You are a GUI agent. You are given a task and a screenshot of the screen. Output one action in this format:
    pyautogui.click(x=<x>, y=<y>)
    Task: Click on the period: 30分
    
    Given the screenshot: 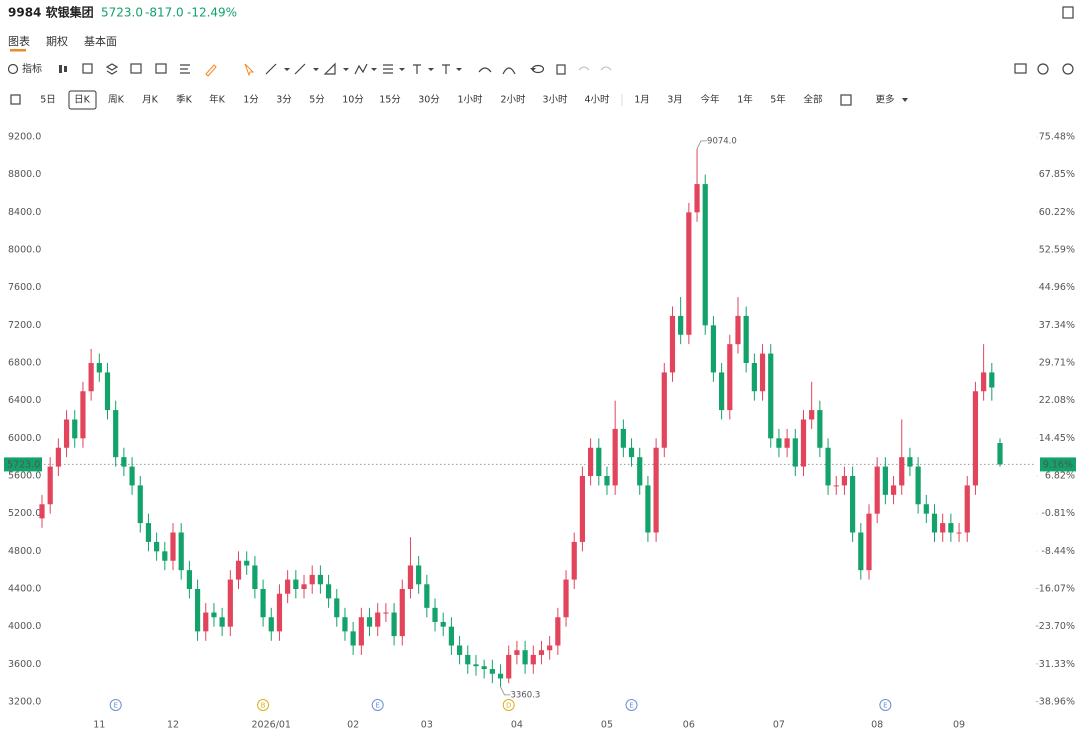 What is the action you would take?
    pyautogui.click(x=429, y=100)
    